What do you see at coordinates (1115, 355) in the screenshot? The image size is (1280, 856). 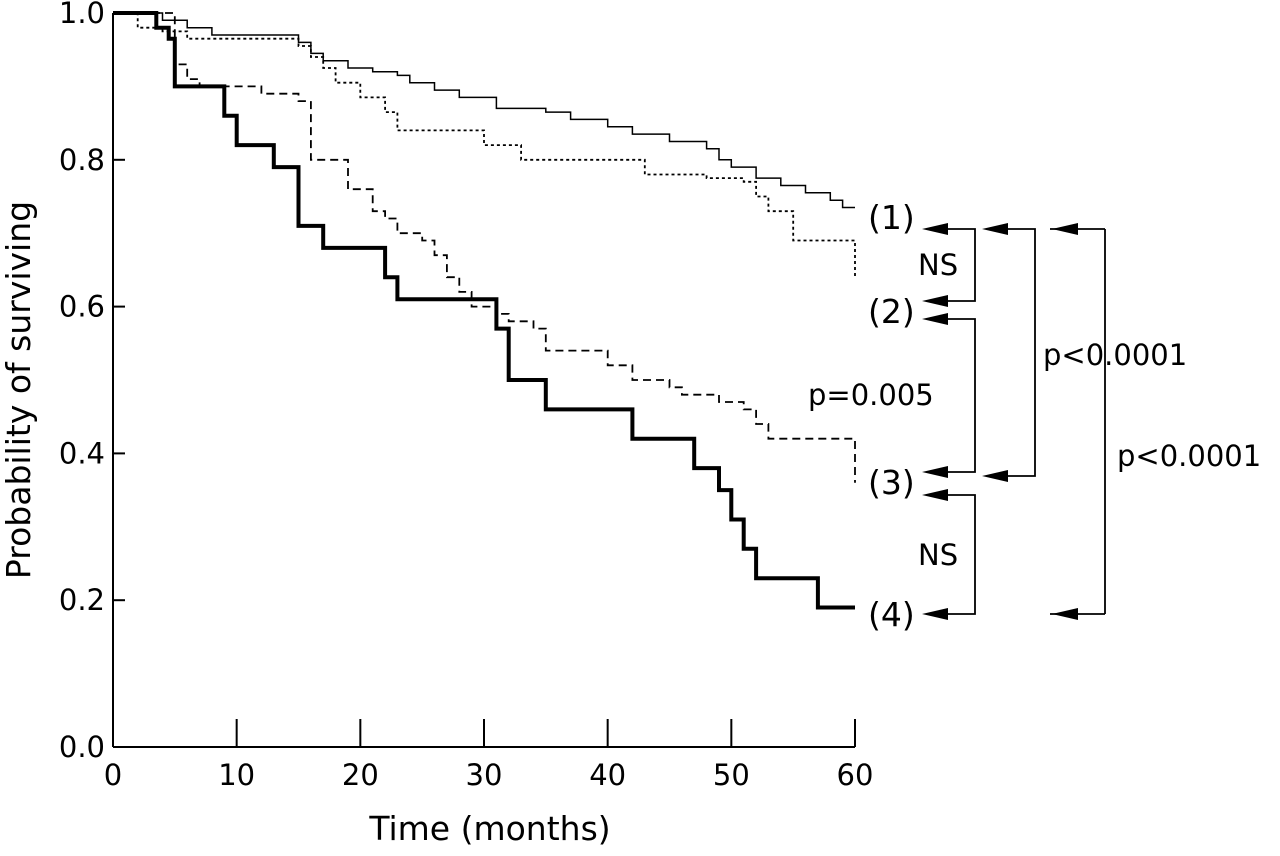 I see `annotation-1-3: p<0.0001` at bounding box center [1115, 355].